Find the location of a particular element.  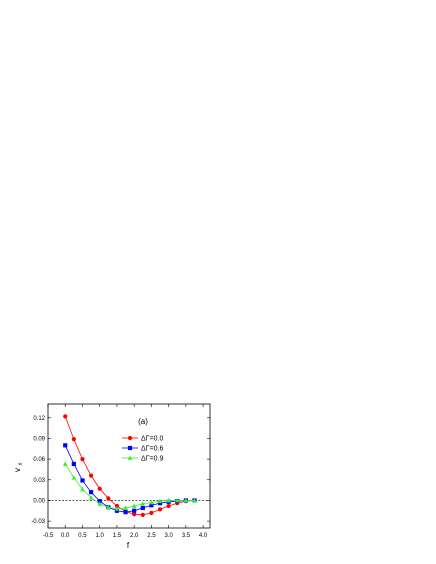

x-tick-label: 0.0 is located at coordinates (65, 536).